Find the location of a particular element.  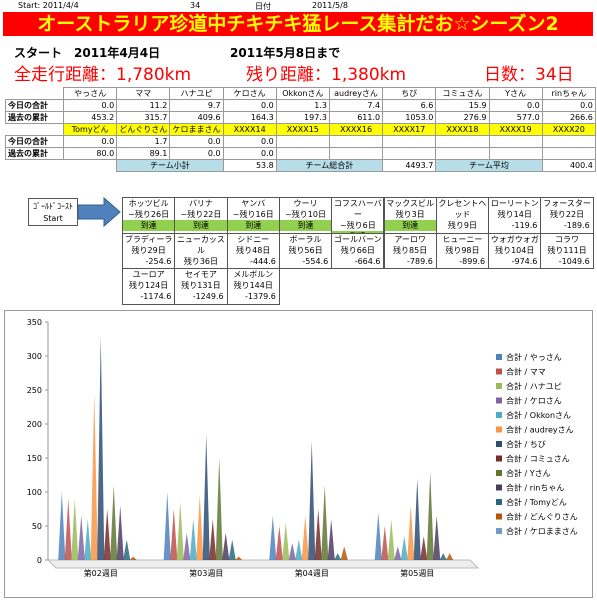

y-tick-label: 350 is located at coordinates (34, 322).